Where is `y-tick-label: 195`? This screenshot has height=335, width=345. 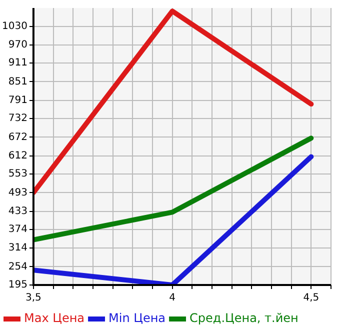 y-tick-label: 195 is located at coordinates (18, 285).